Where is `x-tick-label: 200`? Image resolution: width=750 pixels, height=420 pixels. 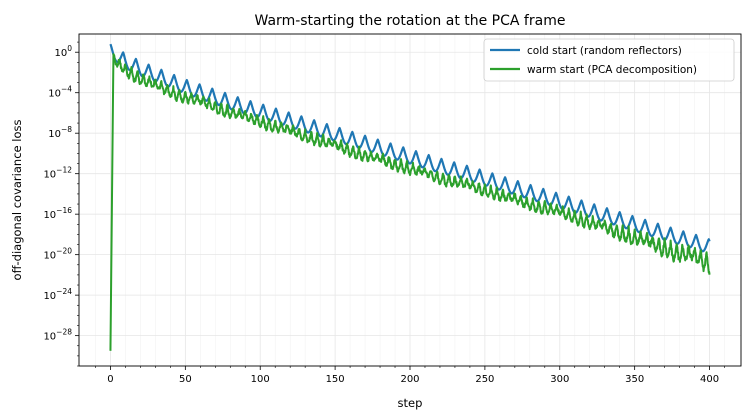
x-tick-label: 200 is located at coordinates (409, 379).